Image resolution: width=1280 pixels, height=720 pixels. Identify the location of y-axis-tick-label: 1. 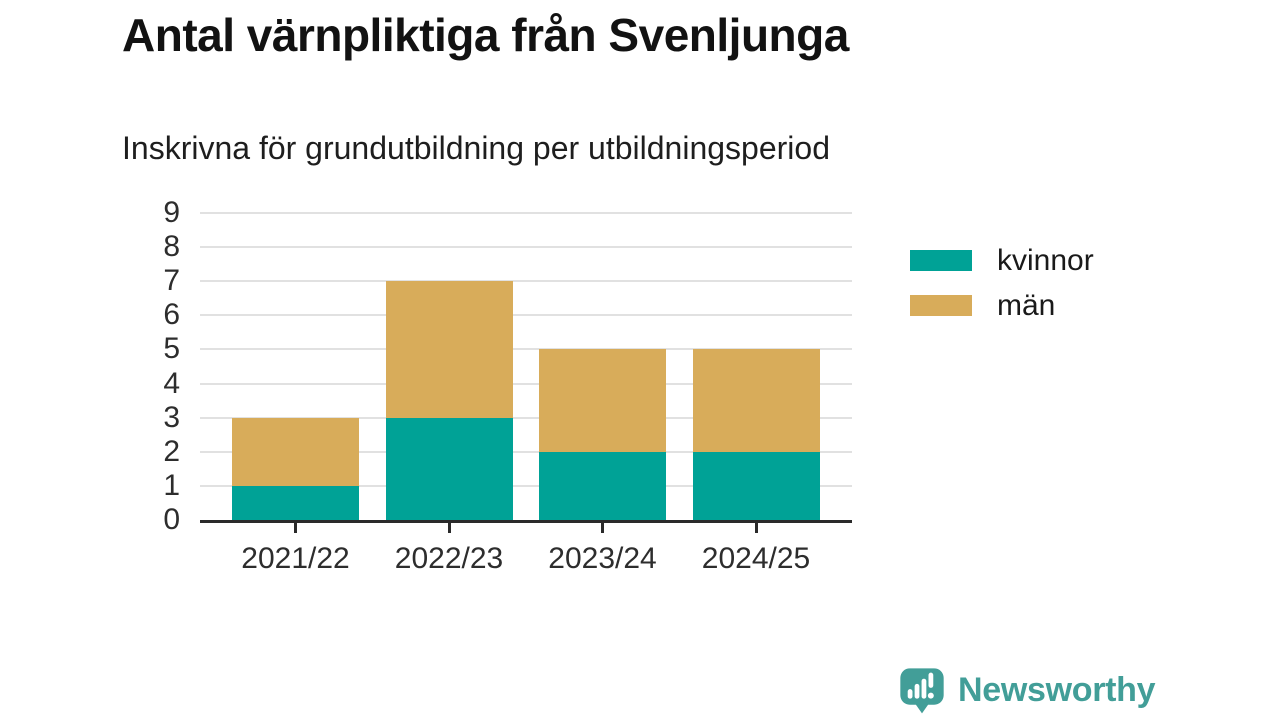
(171, 485).